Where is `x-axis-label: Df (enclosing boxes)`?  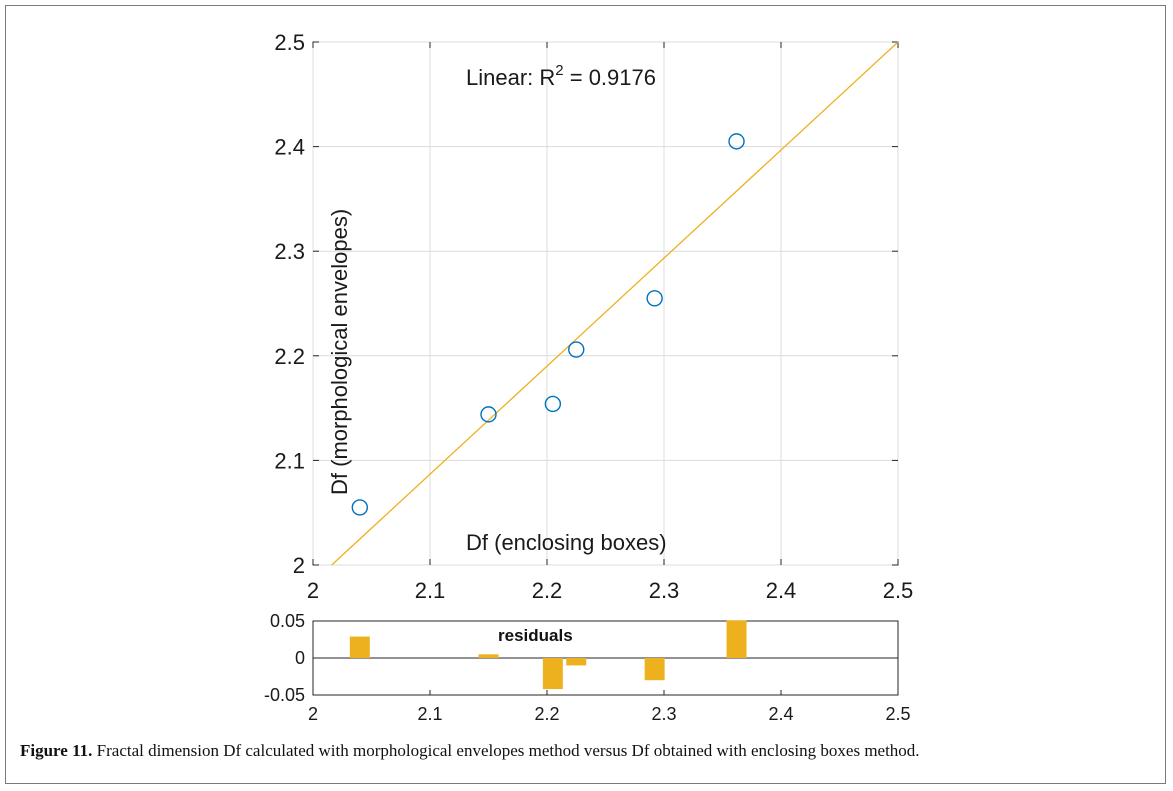 x-axis-label: Df (enclosing boxes) is located at coordinates (566, 542).